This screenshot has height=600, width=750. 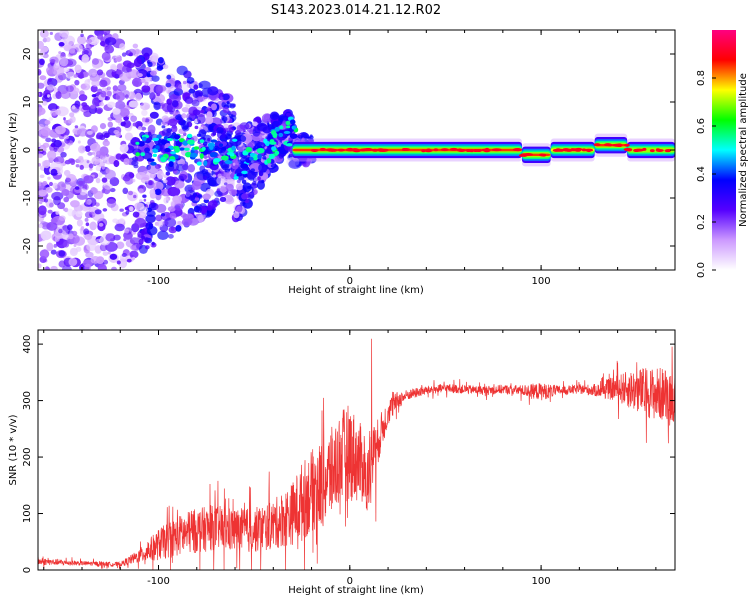 What do you see at coordinates (356, 290) in the screenshot?
I see `spectrogram-x-label: Height of straight line (km)` at bounding box center [356, 290].